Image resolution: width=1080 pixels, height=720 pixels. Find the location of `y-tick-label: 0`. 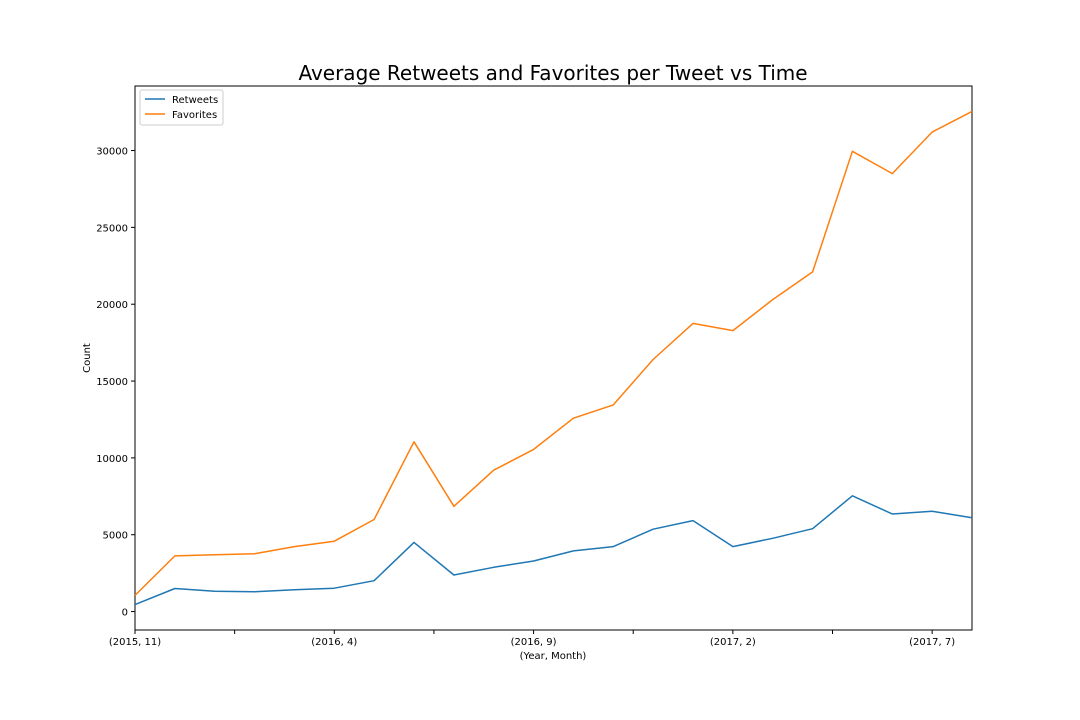

y-tick-label: 0 is located at coordinates (125, 613).